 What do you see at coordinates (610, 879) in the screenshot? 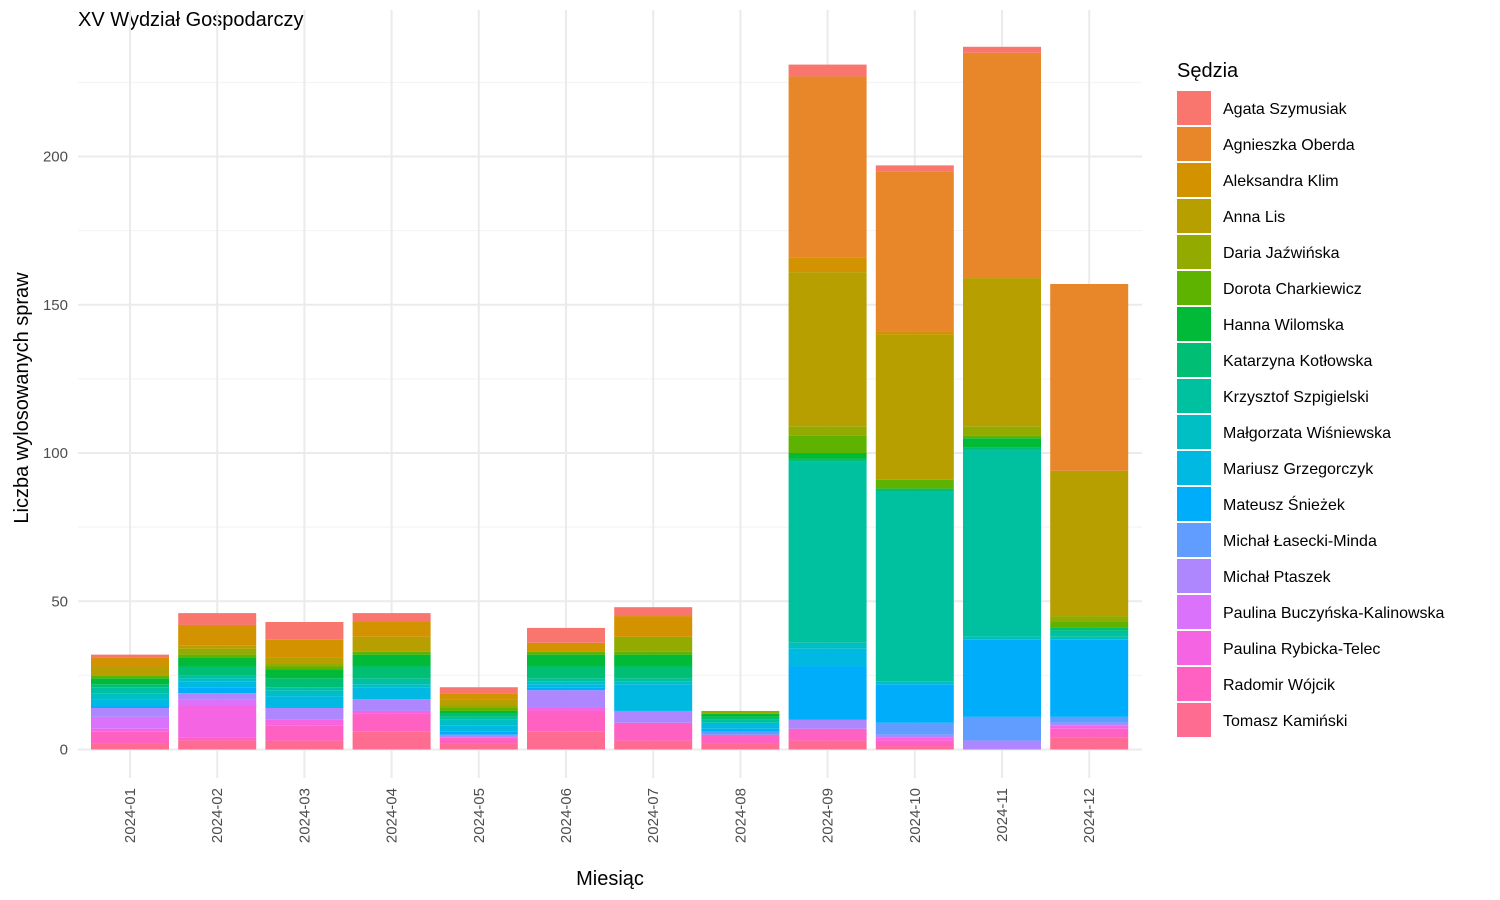
I see `x-axis-title: Miesiąc` at bounding box center [610, 879].